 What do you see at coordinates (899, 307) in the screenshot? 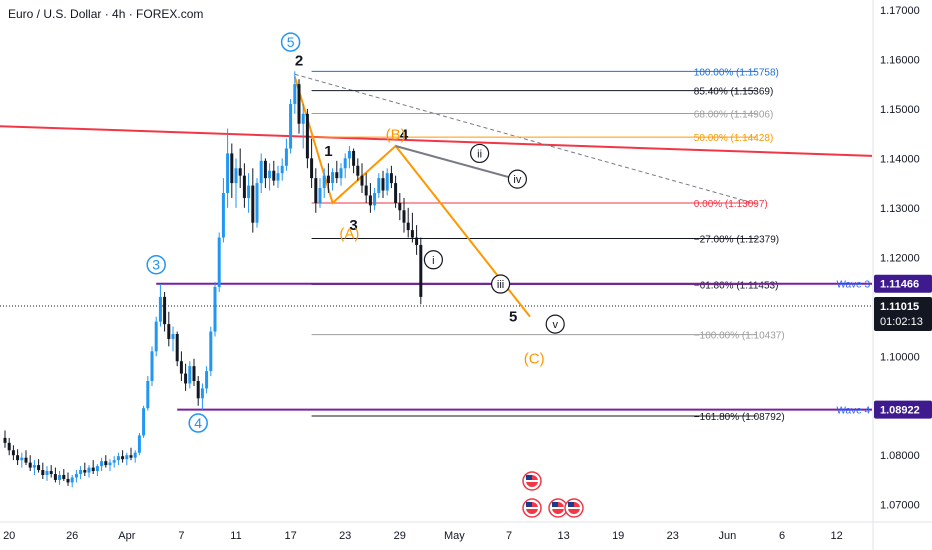
I see `current-price-text: 1.11015` at bounding box center [899, 307].